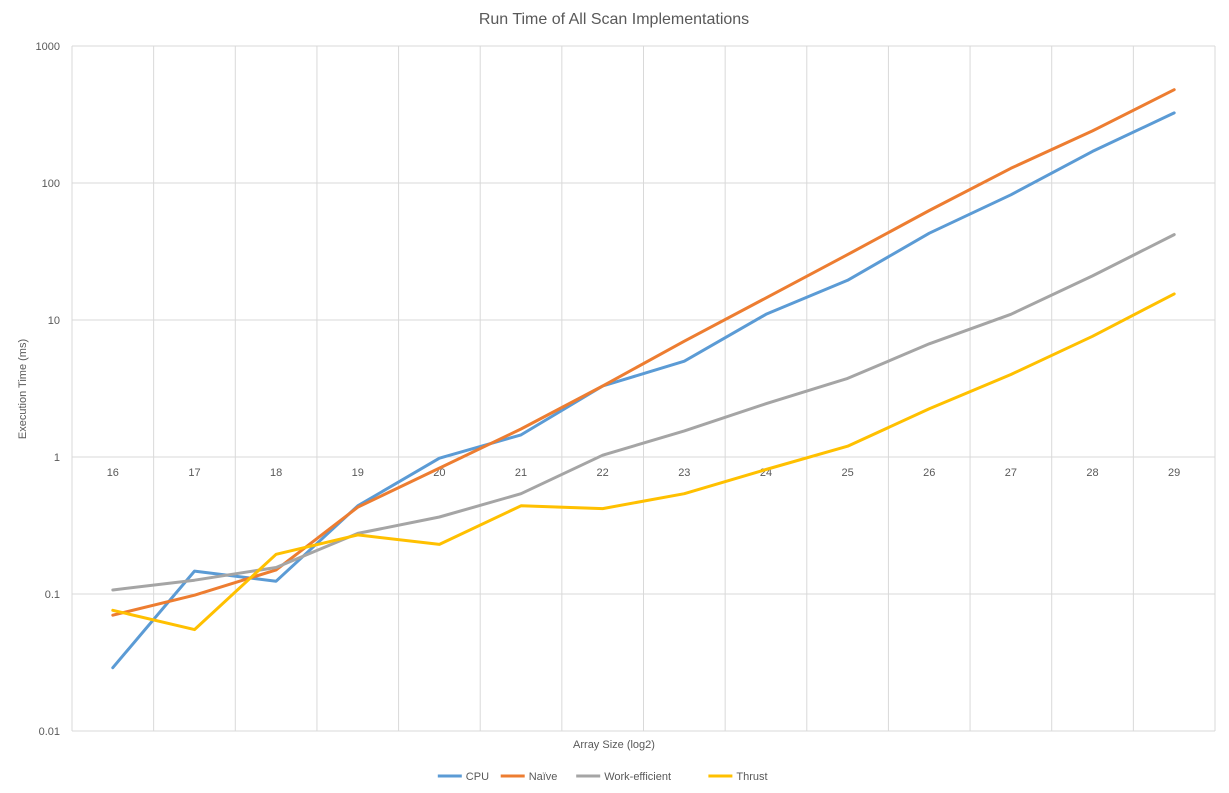 The width and height of the screenshot is (1229, 793). Describe the element at coordinates (603, 473) in the screenshot. I see `x-tick-label: 22` at that location.